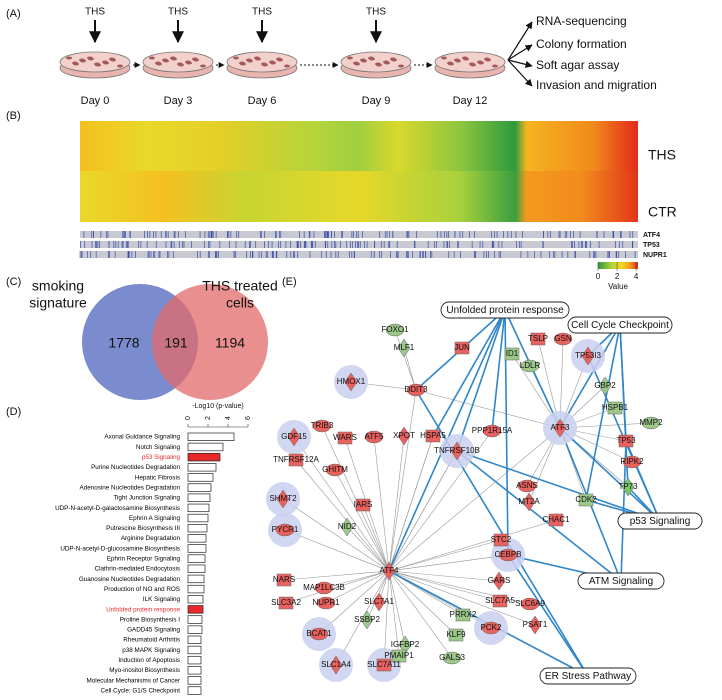 Image resolution: width=722 pixels, height=700 pixels. Describe the element at coordinates (217, 406) in the screenshot. I see `axis-title: -Log10 (p-value)` at that location.